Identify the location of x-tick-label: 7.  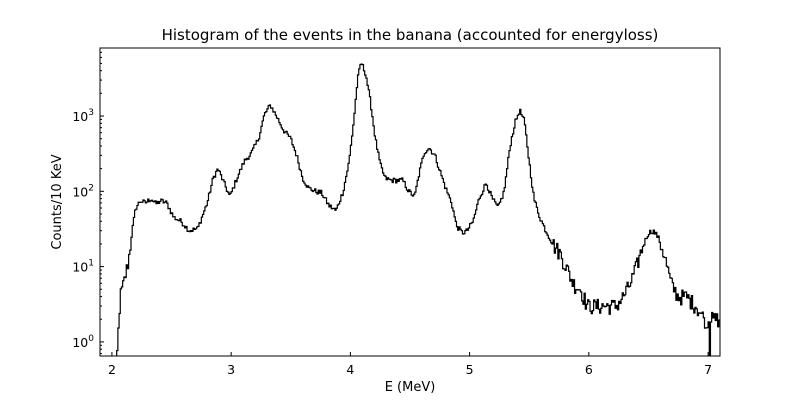
(708, 369).